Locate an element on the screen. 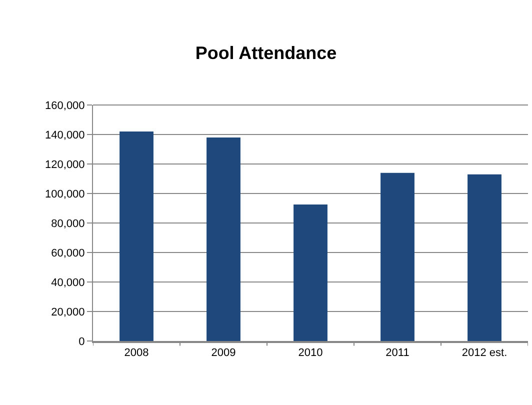  x-tick-label: 2011 is located at coordinates (398, 352).